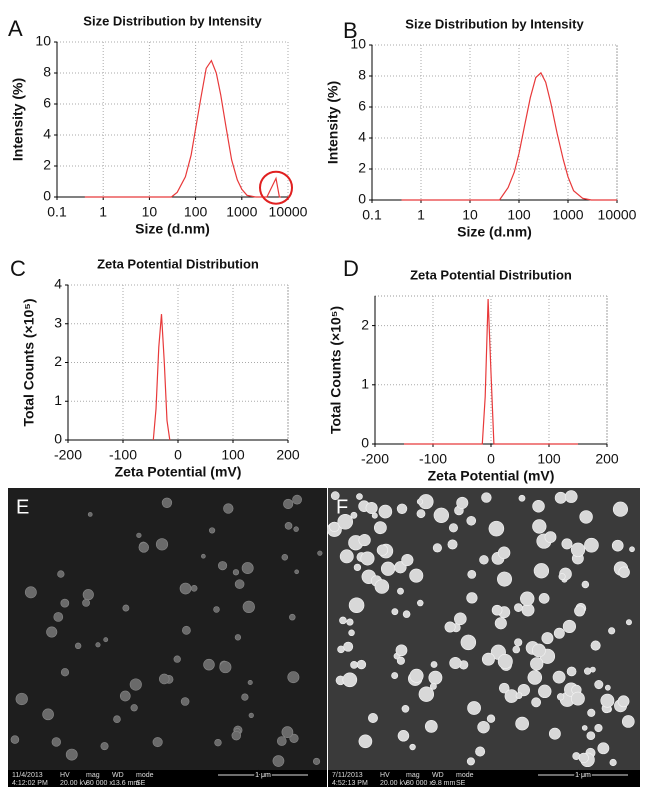 The image size is (649, 792). I want to click on y-tick-label: 1, so click(58, 400).